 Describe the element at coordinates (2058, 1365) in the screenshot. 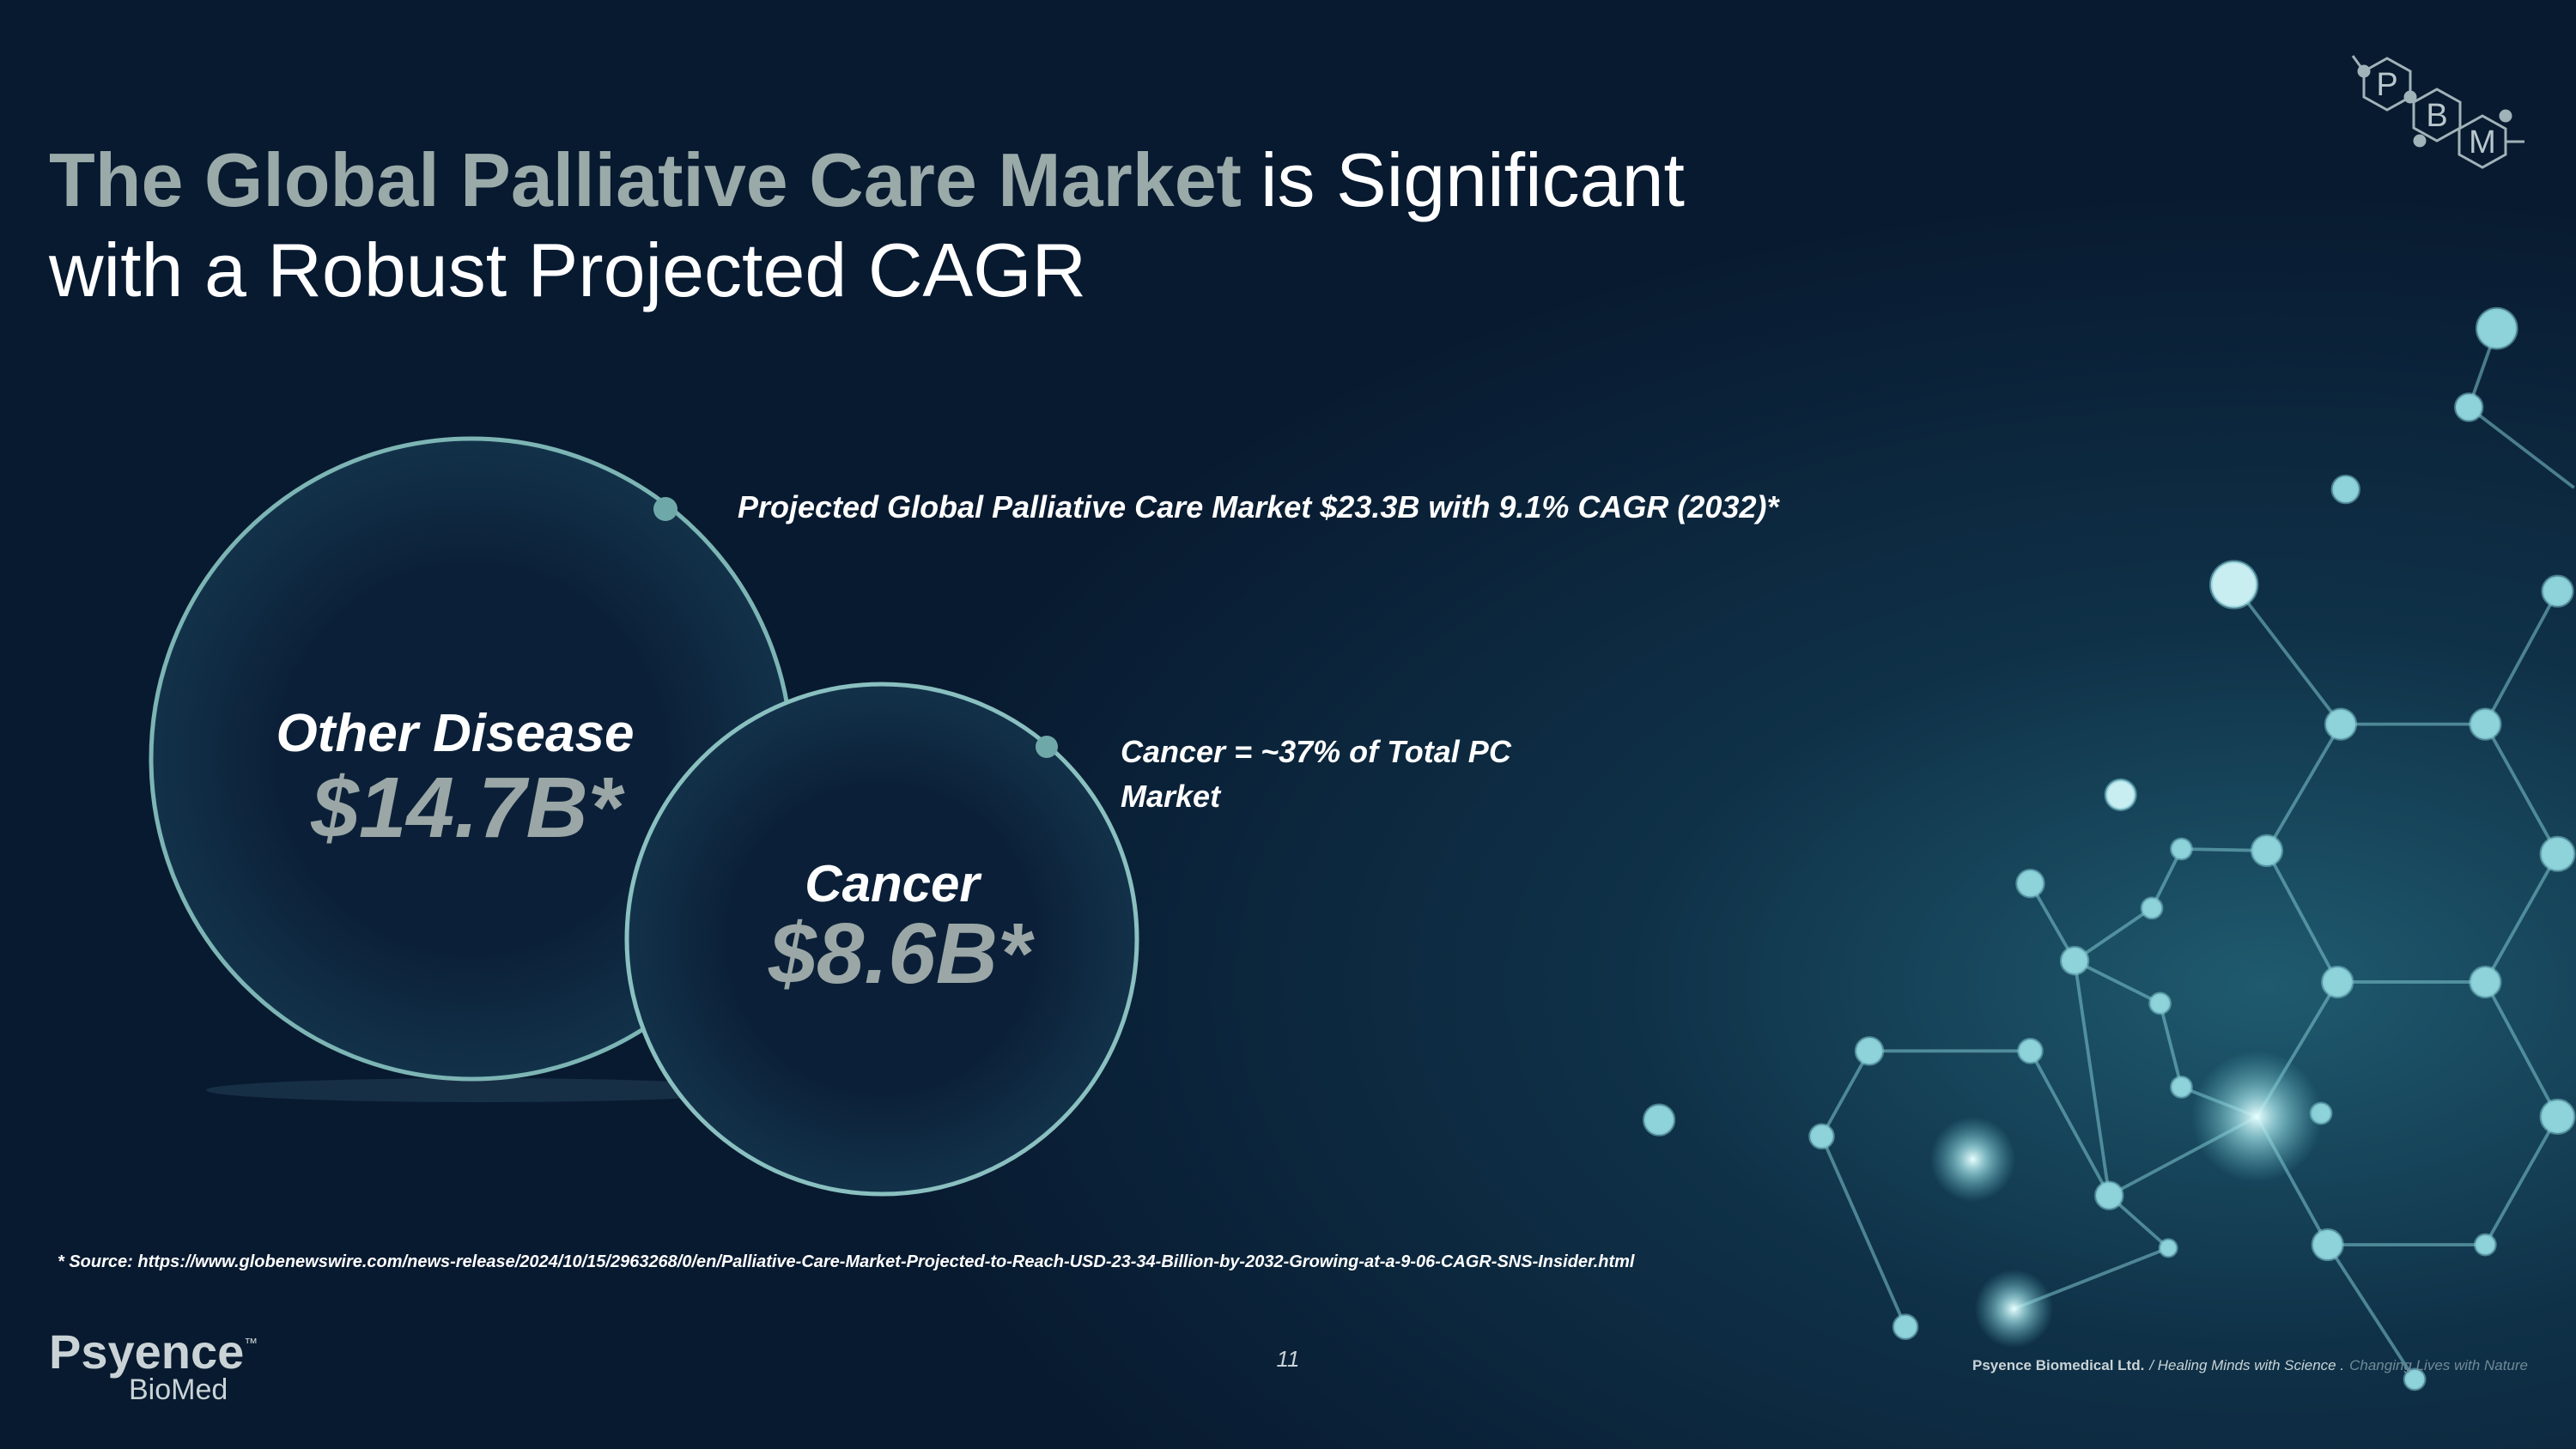

I see `company: Psyence Biomedical Ltd.` at that location.